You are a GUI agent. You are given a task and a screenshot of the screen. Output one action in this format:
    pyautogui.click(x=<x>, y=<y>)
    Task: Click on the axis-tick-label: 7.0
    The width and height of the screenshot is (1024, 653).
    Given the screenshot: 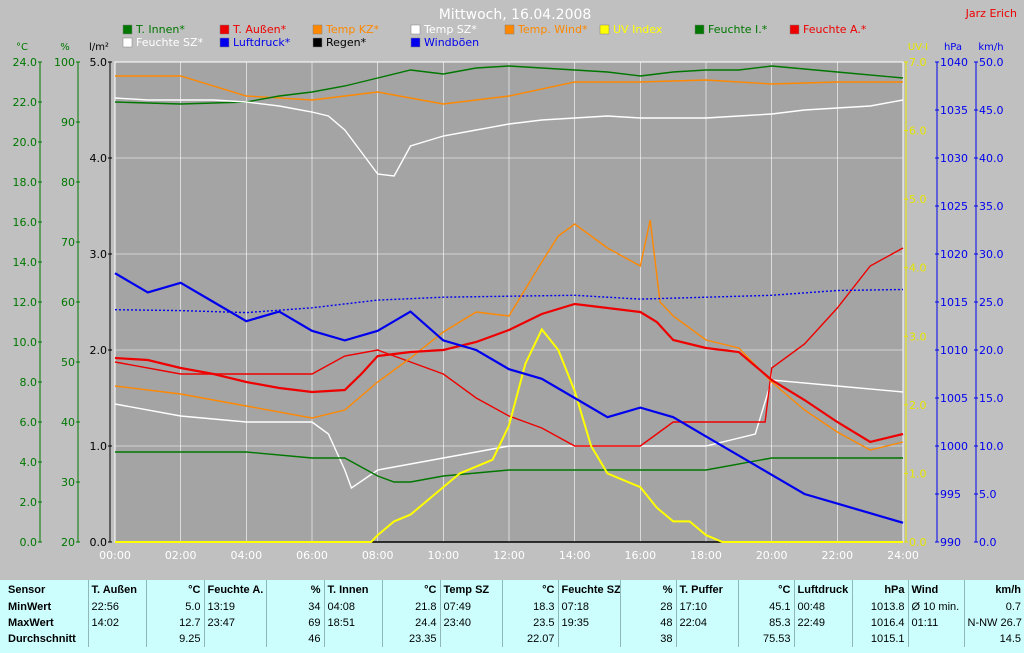 What is the action you would take?
    pyautogui.click(x=918, y=62)
    